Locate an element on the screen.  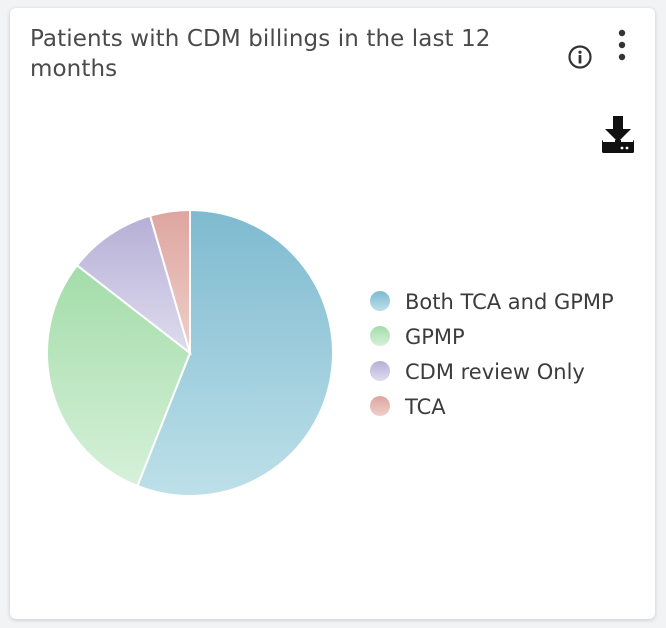
legend-label: GPMP is located at coordinates (435, 337).